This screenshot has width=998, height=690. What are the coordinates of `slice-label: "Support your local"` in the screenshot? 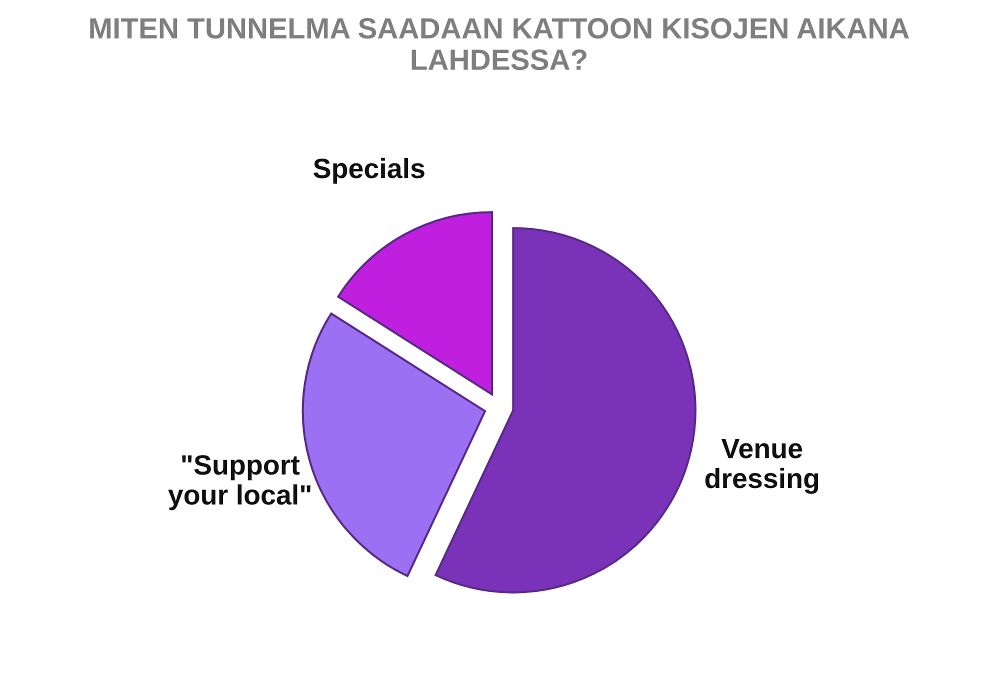 It's located at (239, 482).